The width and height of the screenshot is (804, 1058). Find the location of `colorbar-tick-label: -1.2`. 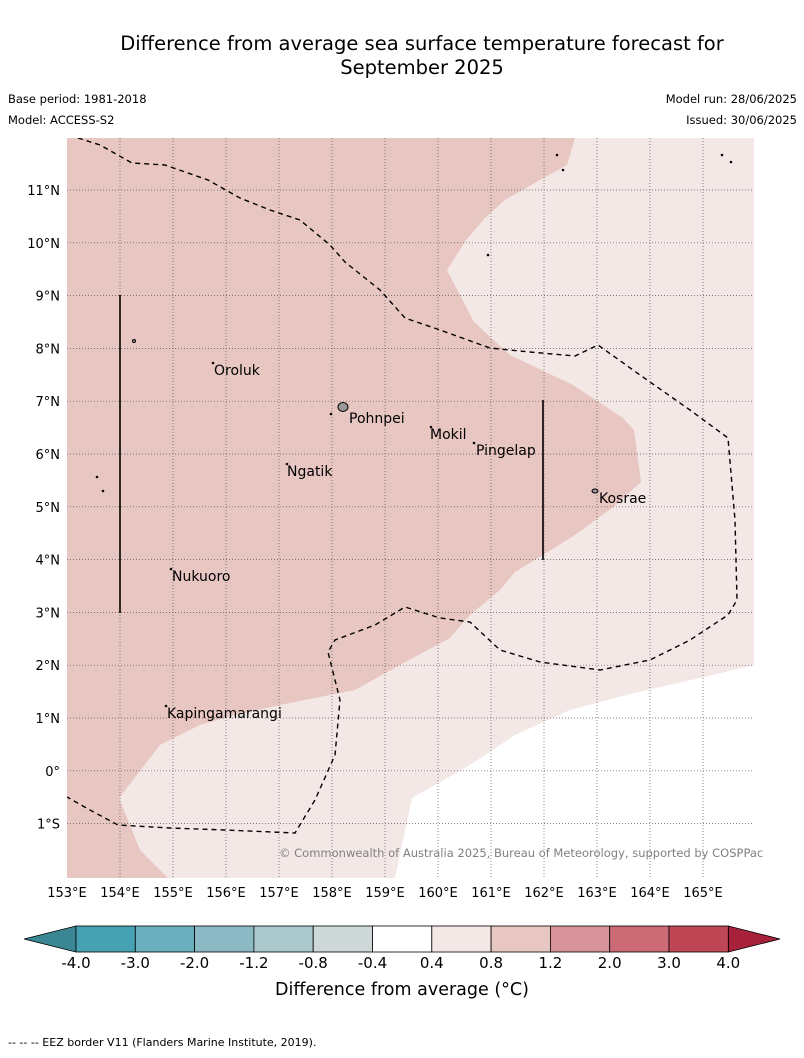

colorbar-tick-label: -1.2 is located at coordinates (253, 963).